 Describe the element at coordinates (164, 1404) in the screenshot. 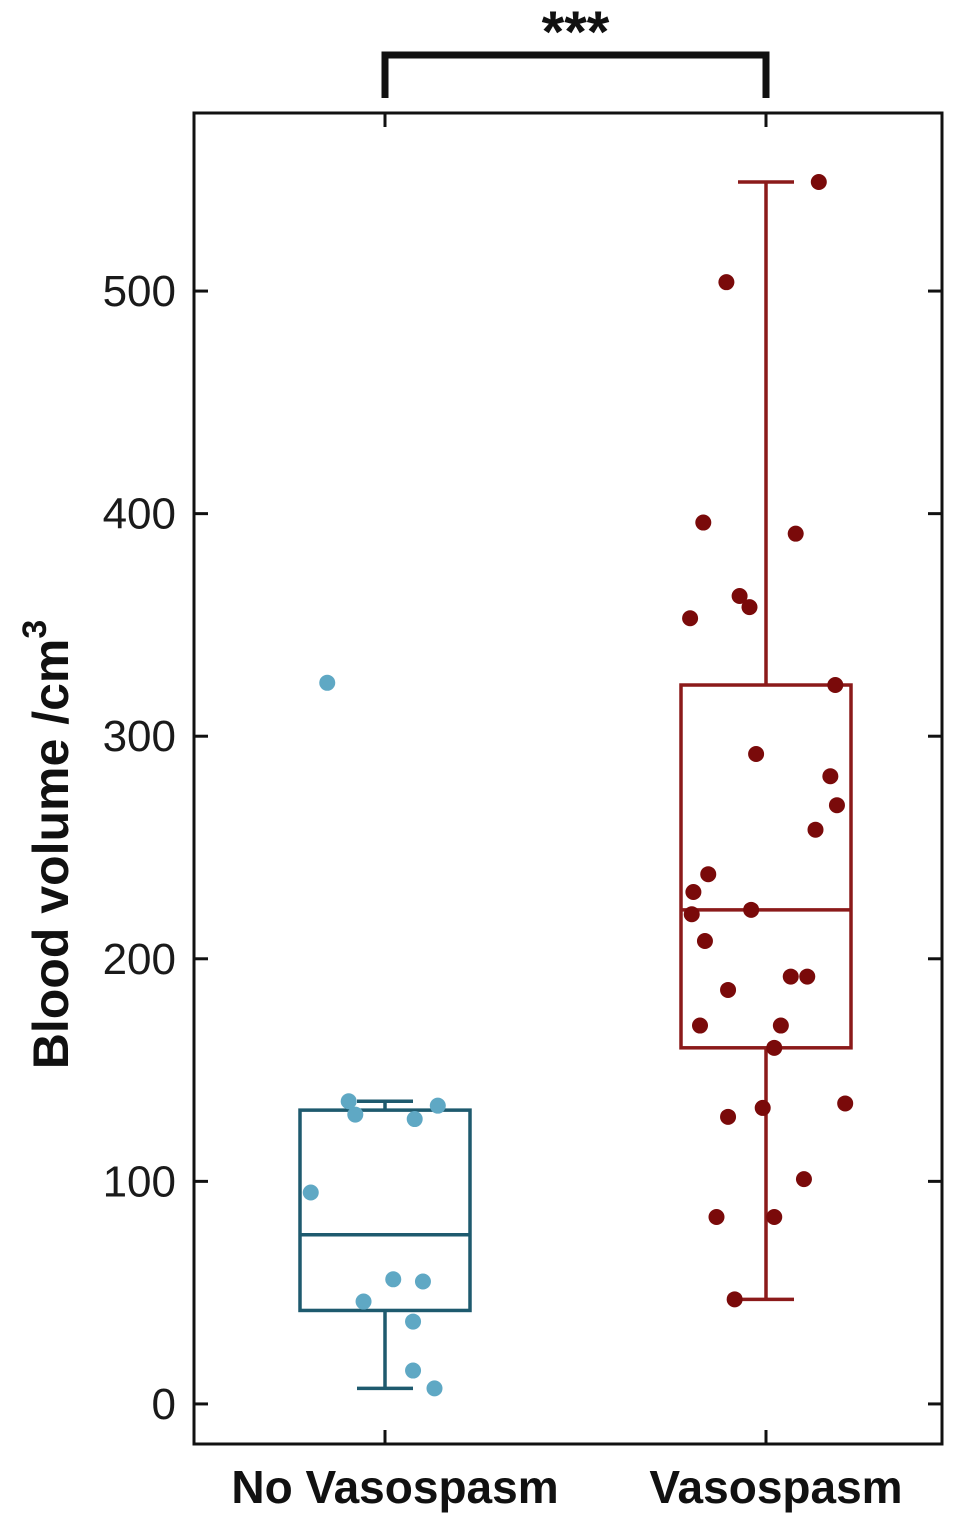

I see `y-tick-label: 0` at that location.